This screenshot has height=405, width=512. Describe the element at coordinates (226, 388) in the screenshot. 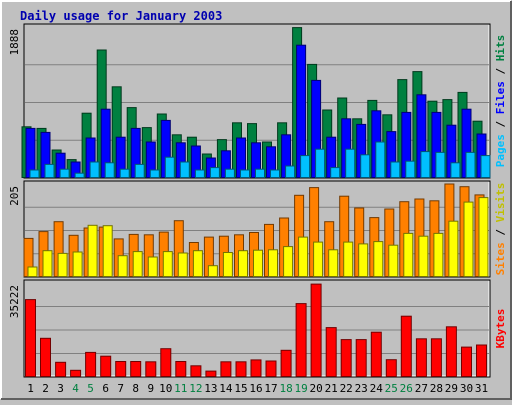

I see `x-tick-day-14: 14` at that location.